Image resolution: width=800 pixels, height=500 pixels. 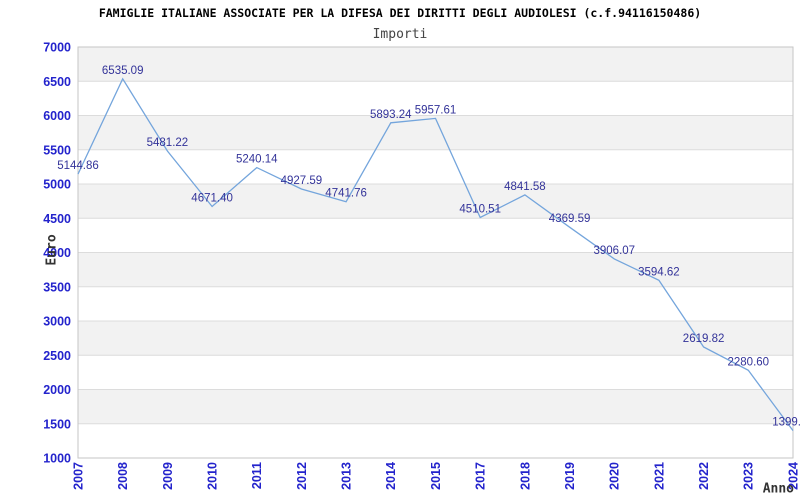 I want to click on value-label: 4671.40, so click(x=212, y=199).